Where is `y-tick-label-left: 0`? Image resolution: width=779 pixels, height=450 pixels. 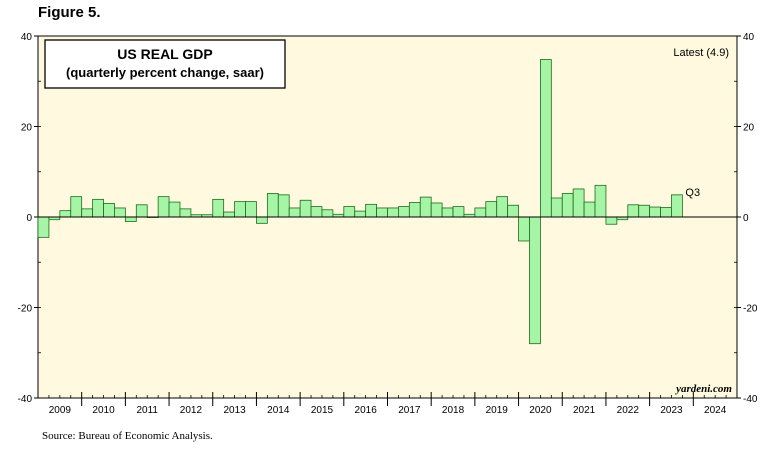
y-tick-label-left: 0 is located at coordinates (29, 218).